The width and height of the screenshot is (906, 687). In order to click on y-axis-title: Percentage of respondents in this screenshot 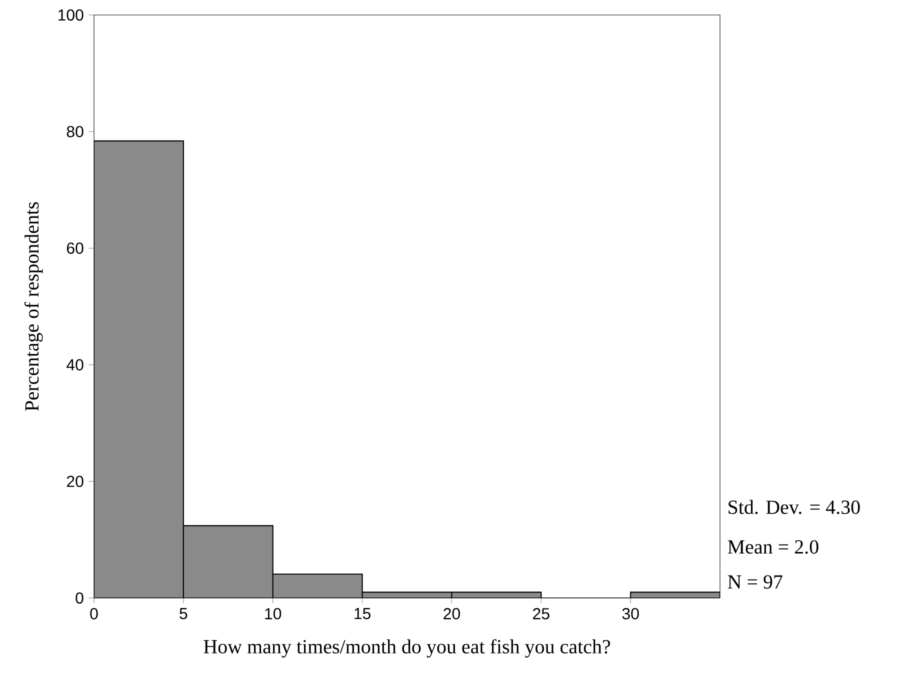, I will do `click(33, 306)`.